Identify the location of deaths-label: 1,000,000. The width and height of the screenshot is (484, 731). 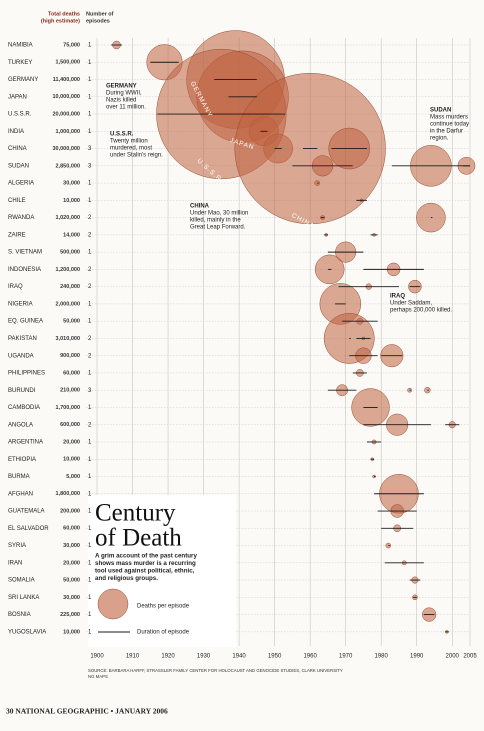
(68, 132).